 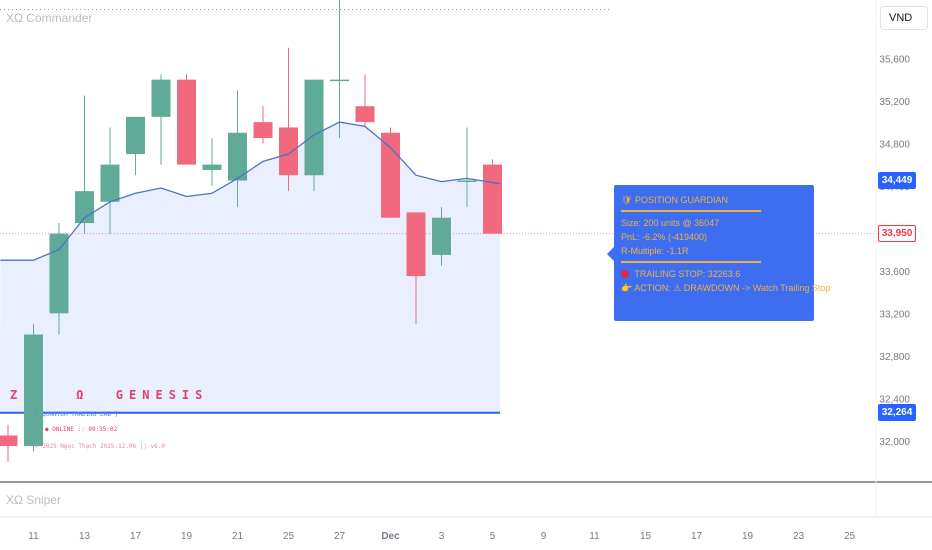 What do you see at coordinates (646, 536) in the screenshot?
I see `x-tick-label: 15` at bounding box center [646, 536].